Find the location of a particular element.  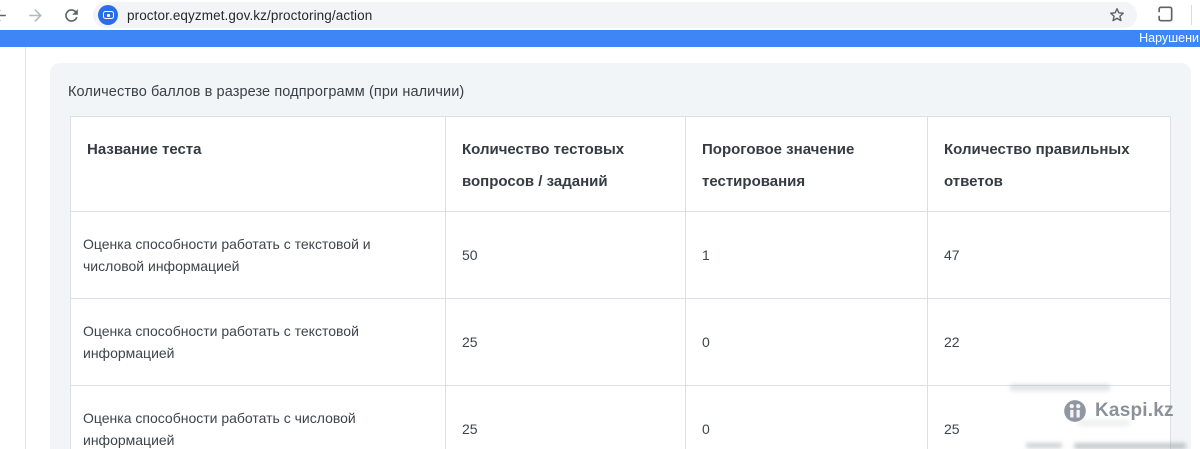

cell-correct-answers: 22 is located at coordinates (1049, 342).